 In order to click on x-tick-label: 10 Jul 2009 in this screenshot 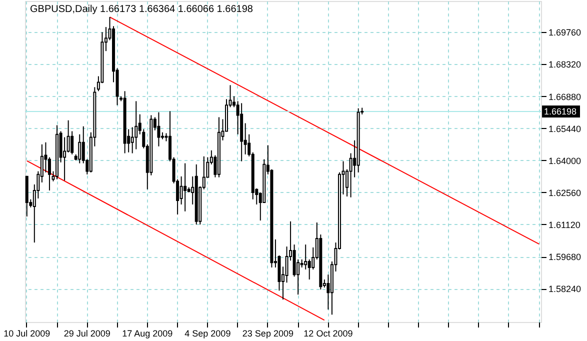, I will do `click(27, 333)`.